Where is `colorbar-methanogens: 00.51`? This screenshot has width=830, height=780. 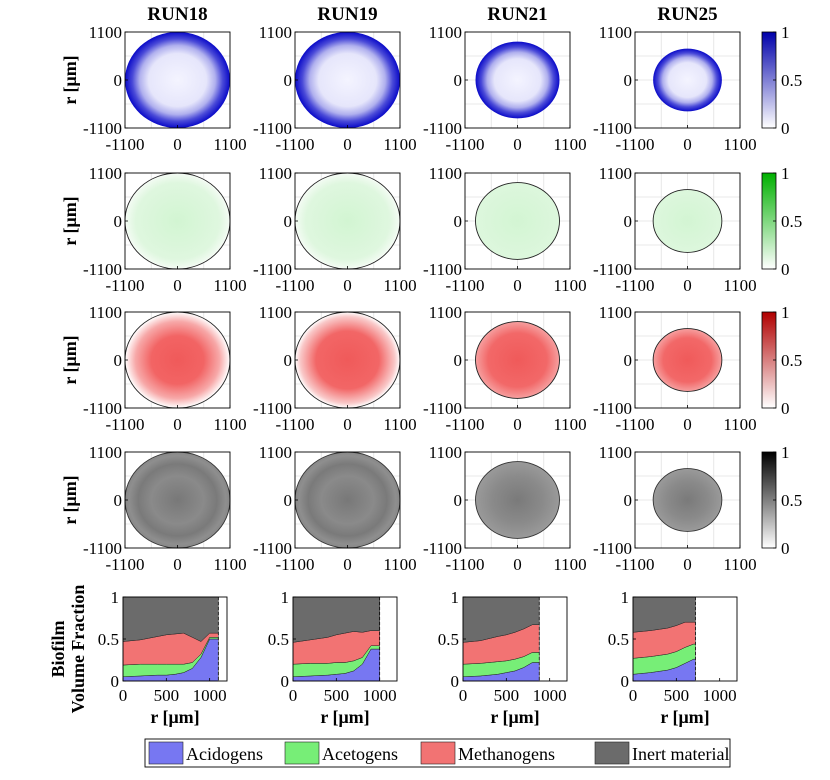 colorbar-methanogens: 00.51 is located at coordinates (781, 360).